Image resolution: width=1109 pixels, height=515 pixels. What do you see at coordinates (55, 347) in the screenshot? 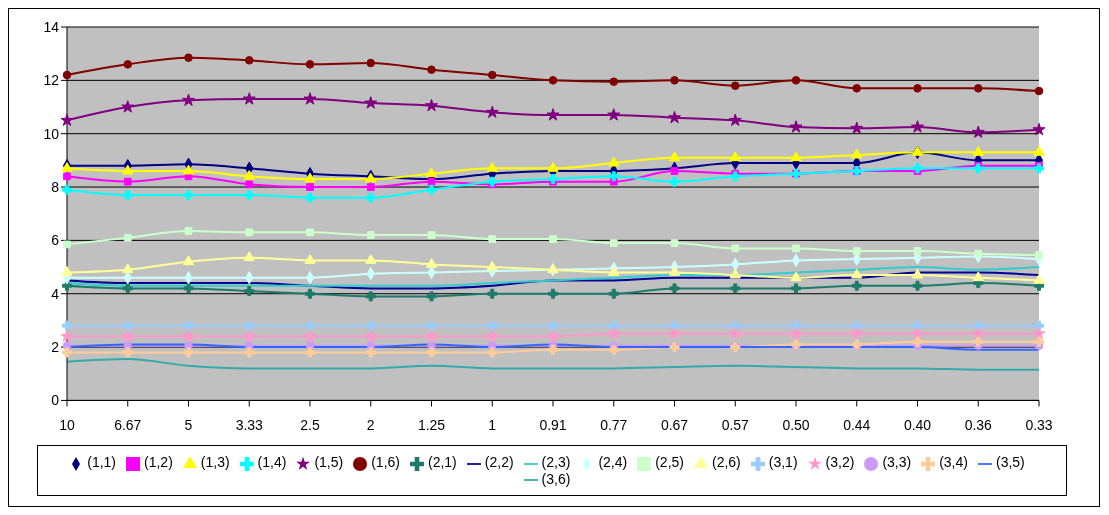
I see `y-tick-label: 2` at bounding box center [55, 347].